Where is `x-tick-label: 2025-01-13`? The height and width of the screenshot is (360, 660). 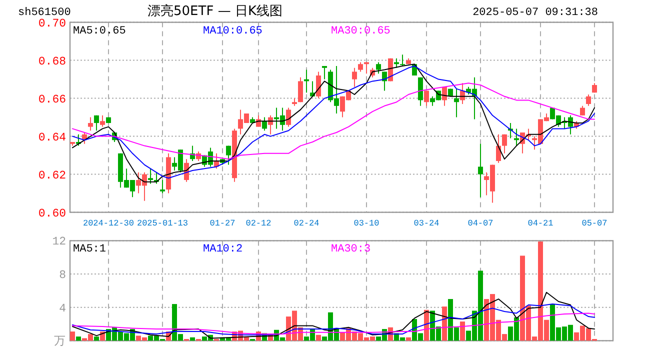
x-tick-label: 2025-01-13 is located at coordinates (162, 223).